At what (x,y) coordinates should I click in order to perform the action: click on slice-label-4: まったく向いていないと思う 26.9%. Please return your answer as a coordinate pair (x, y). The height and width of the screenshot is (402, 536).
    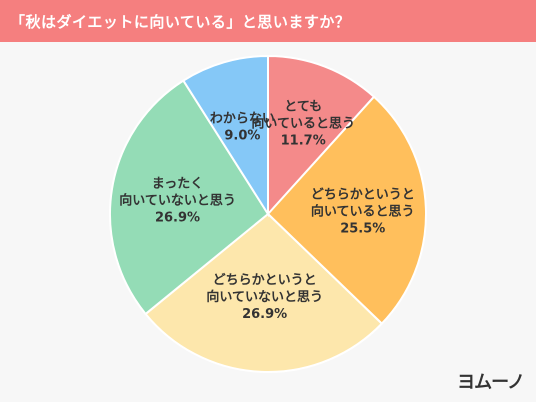
    Looking at the image, I should click on (177, 200).